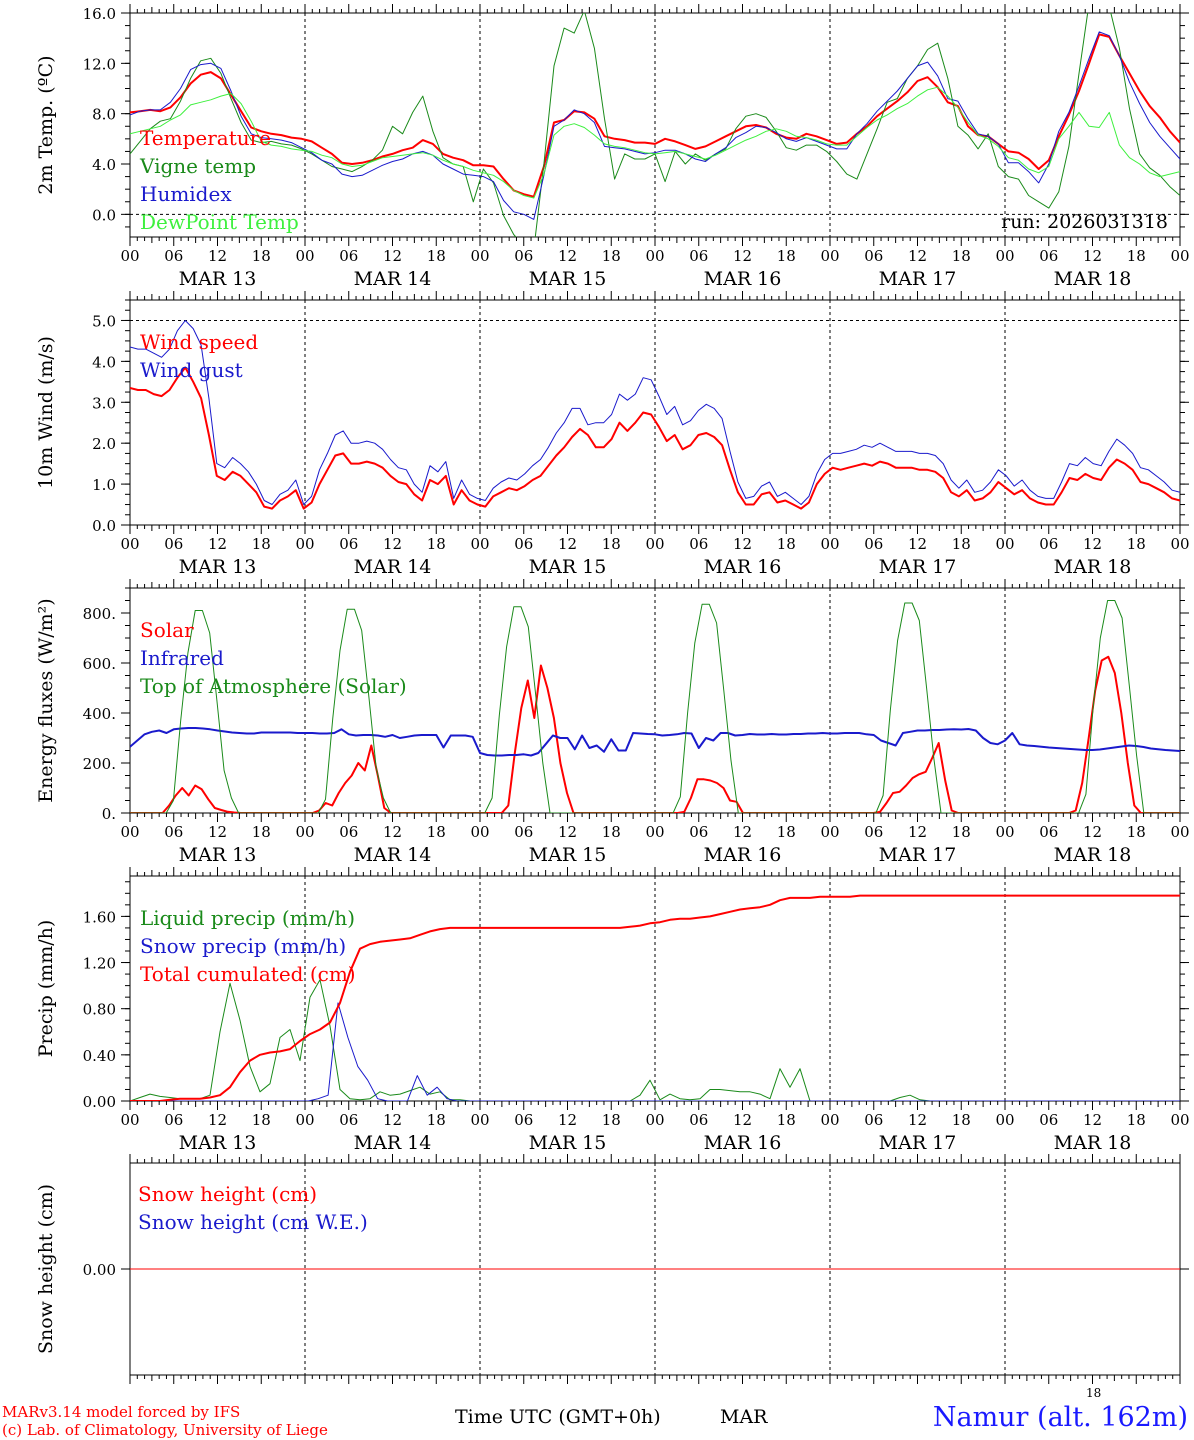  Describe the element at coordinates (655, 438) in the screenshot. I see `series-wind-speed` at that location.